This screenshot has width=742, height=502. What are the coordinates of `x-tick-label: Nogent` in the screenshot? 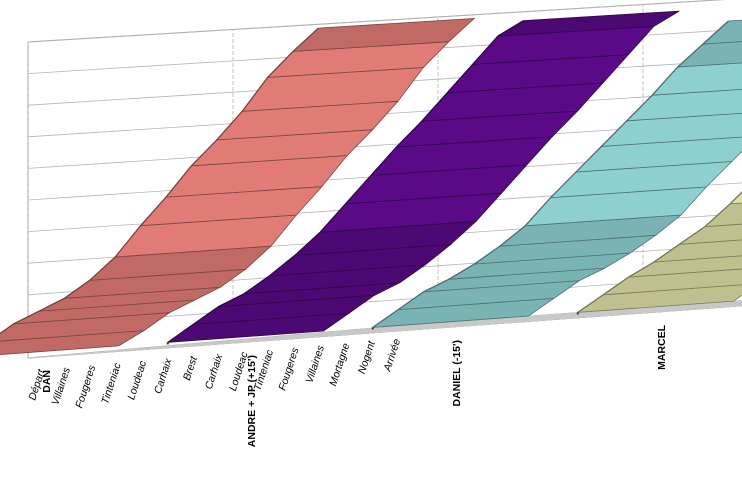 It's located at (367, 356).